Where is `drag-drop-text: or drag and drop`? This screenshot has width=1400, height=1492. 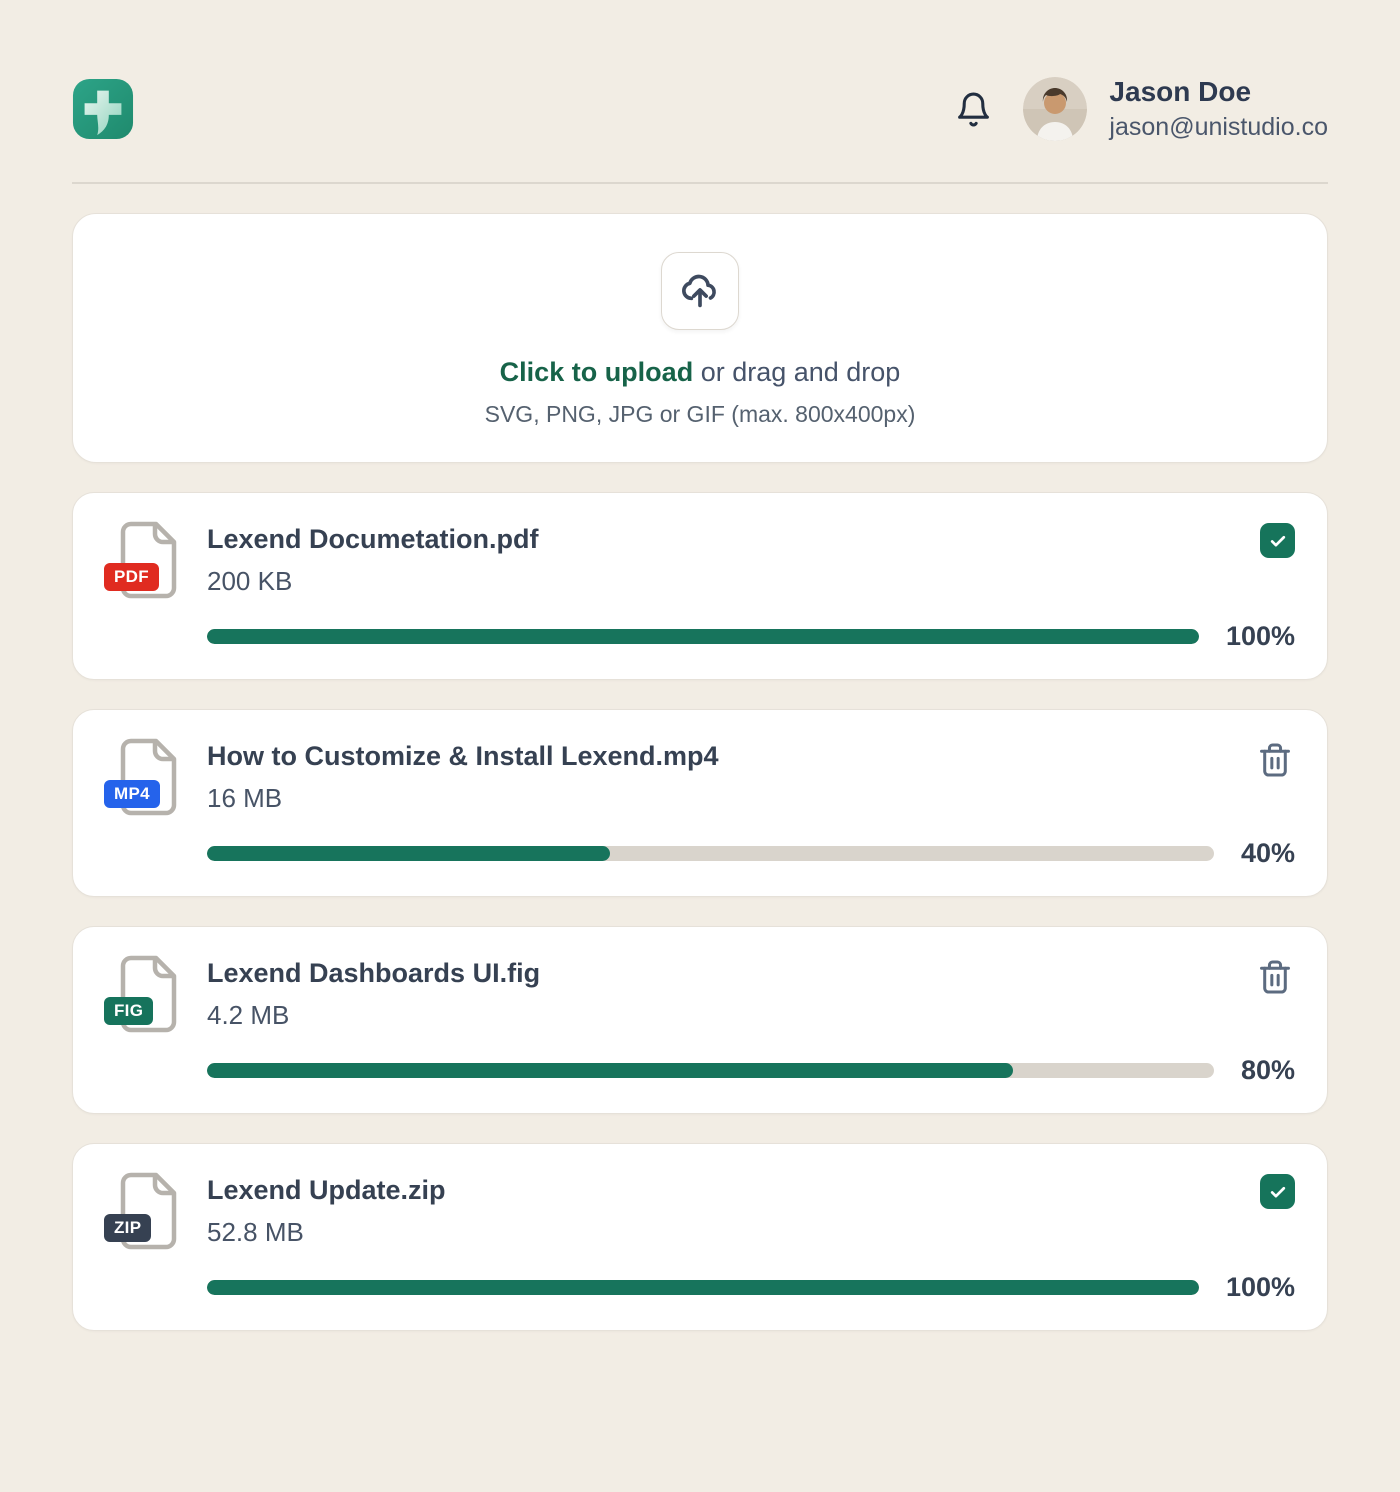
drag-drop-text: or drag and drop is located at coordinates (797, 372).